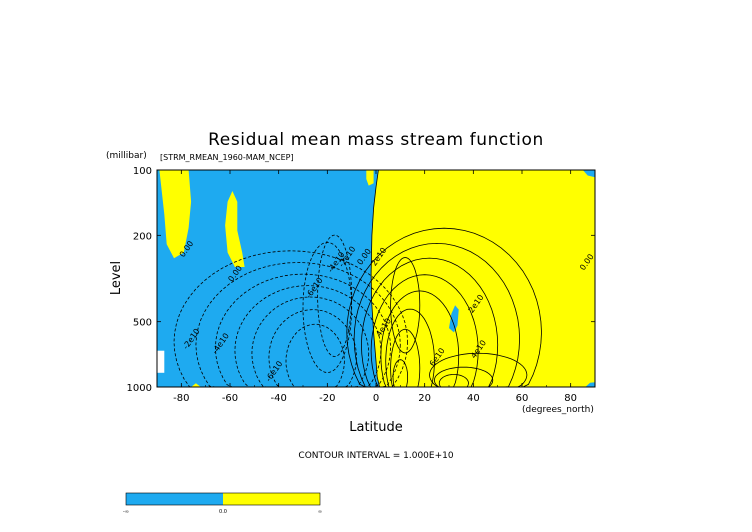  What do you see at coordinates (473, 398) in the screenshot?
I see `x-tick-label: 40` at bounding box center [473, 398].